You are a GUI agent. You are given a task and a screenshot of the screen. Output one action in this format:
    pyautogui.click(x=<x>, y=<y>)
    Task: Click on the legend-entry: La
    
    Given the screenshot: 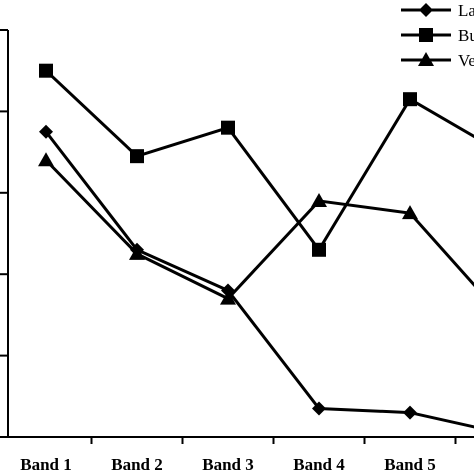 What is the action you would take?
    pyautogui.click(x=437, y=10)
    